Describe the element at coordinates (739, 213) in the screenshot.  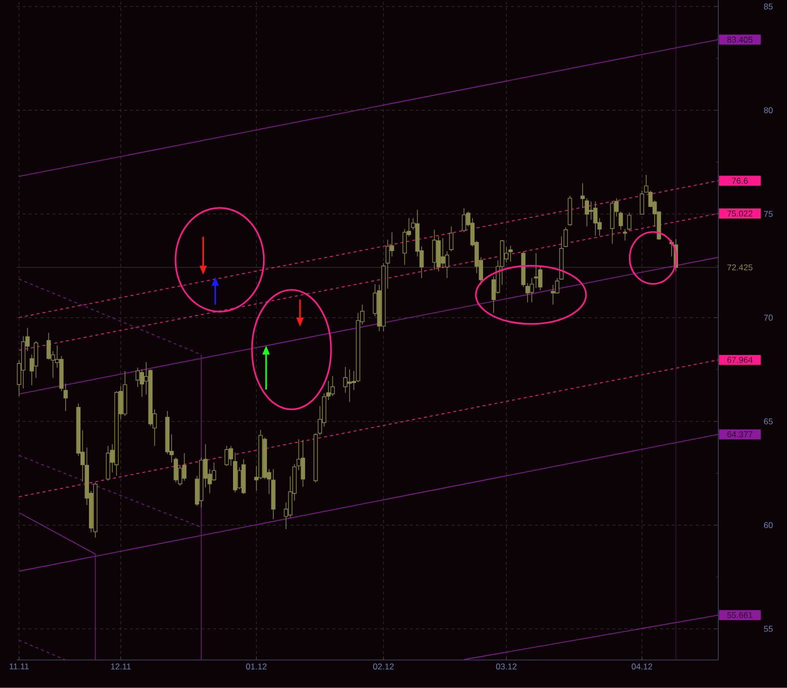
I see `data-label: 75.022` at that location.